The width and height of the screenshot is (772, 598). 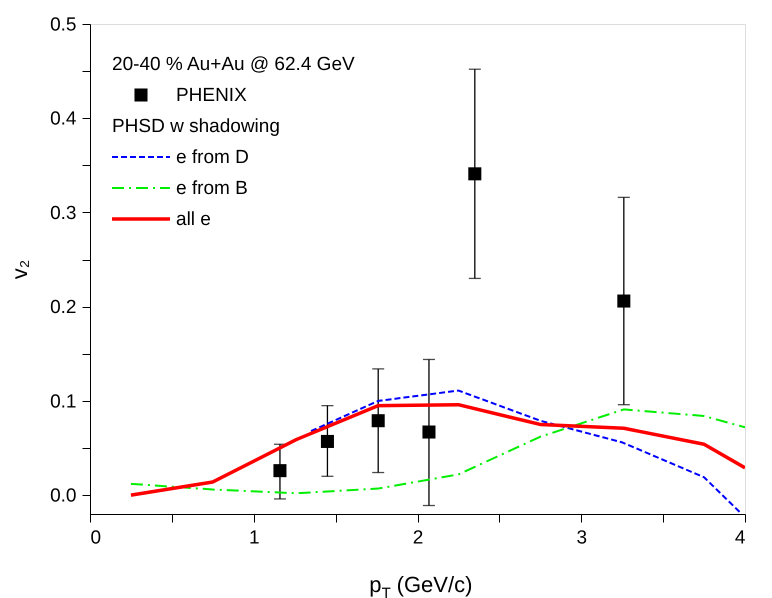 What do you see at coordinates (582, 538) in the screenshot?
I see `x-tick-label: 3` at bounding box center [582, 538].